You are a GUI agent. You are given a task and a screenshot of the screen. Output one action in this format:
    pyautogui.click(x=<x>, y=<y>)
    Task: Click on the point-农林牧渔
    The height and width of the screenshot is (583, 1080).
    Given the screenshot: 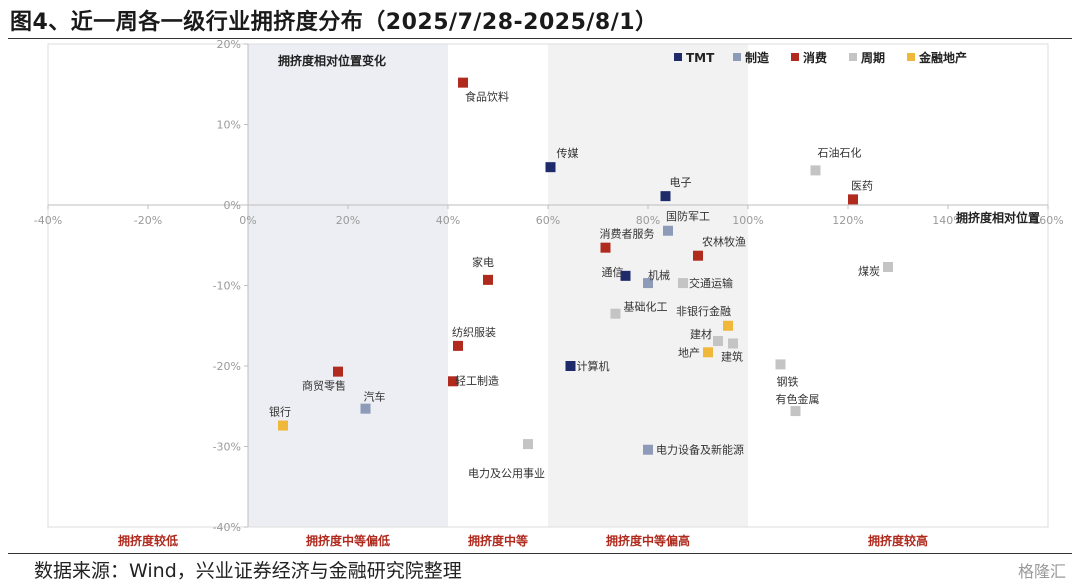 What is the action you would take?
    pyautogui.click(x=698, y=255)
    